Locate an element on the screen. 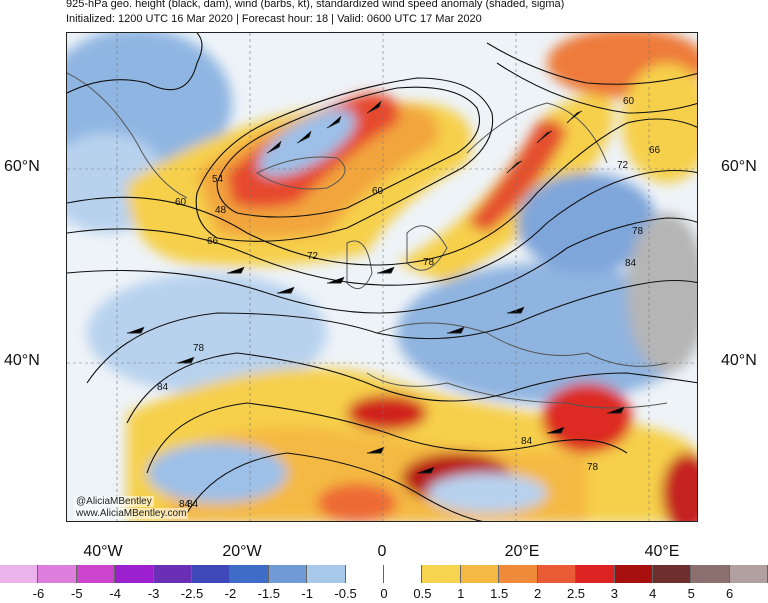 The width and height of the screenshot is (768, 603). colorbar-tick-label: 2 is located at coordinates (537, 593).